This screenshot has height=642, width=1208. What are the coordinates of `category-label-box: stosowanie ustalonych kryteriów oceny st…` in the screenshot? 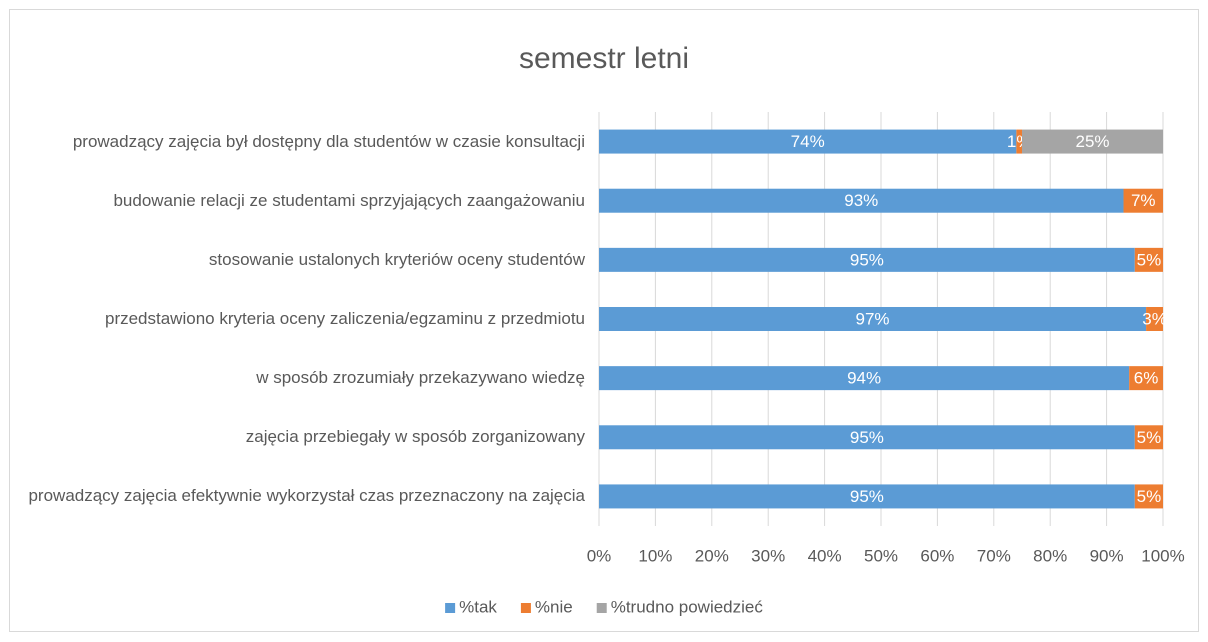 It's located at (397, 260).